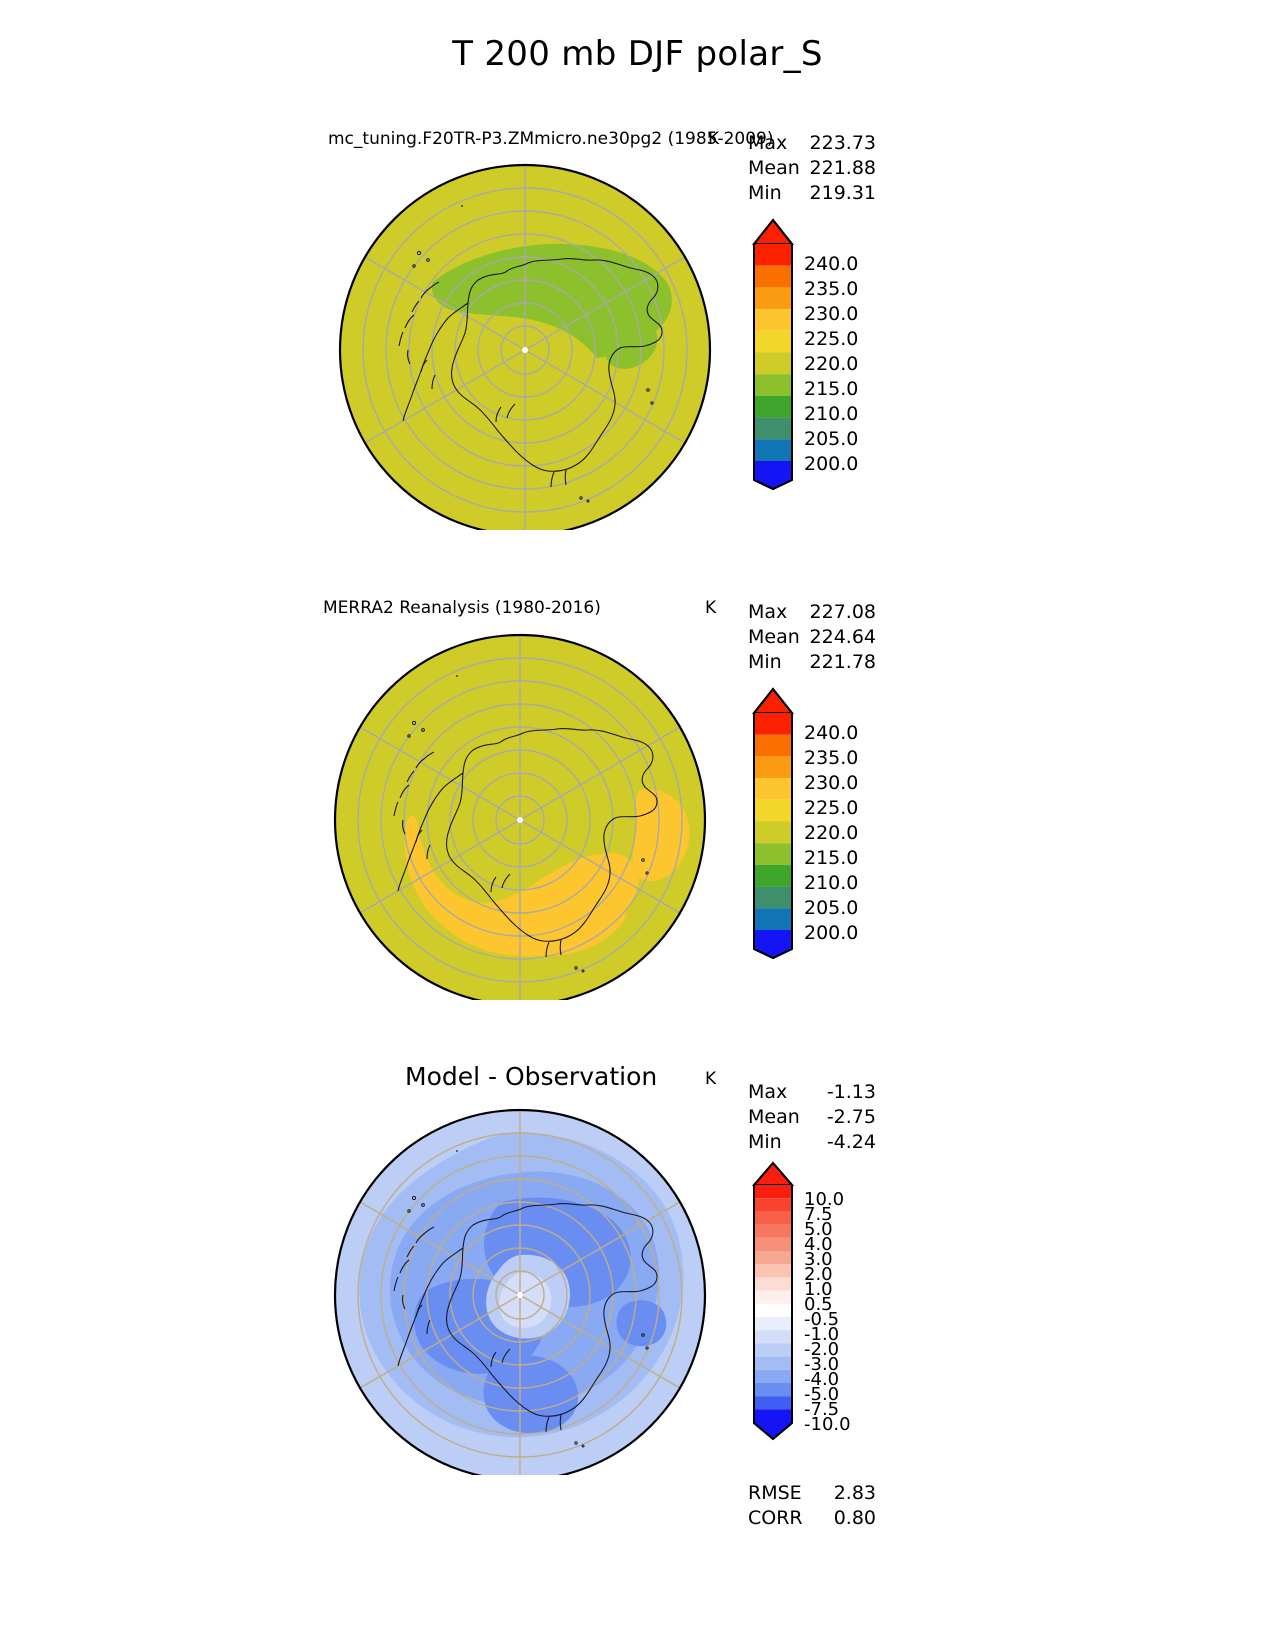 This screenshot has height=1650, width=1275. What do you see at coordinates (842, 662) in the screenshot?
I see `stat-value: 221.78` at bounding box center [842, 662].